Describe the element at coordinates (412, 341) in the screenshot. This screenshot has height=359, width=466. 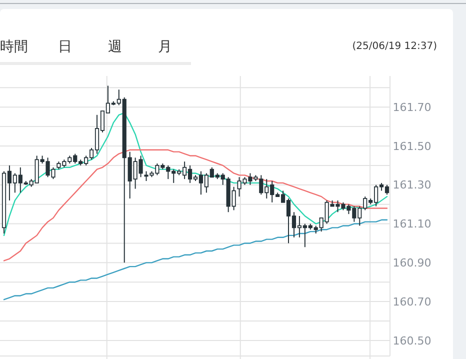
I see `y-tick-label: 160.50` at that location.